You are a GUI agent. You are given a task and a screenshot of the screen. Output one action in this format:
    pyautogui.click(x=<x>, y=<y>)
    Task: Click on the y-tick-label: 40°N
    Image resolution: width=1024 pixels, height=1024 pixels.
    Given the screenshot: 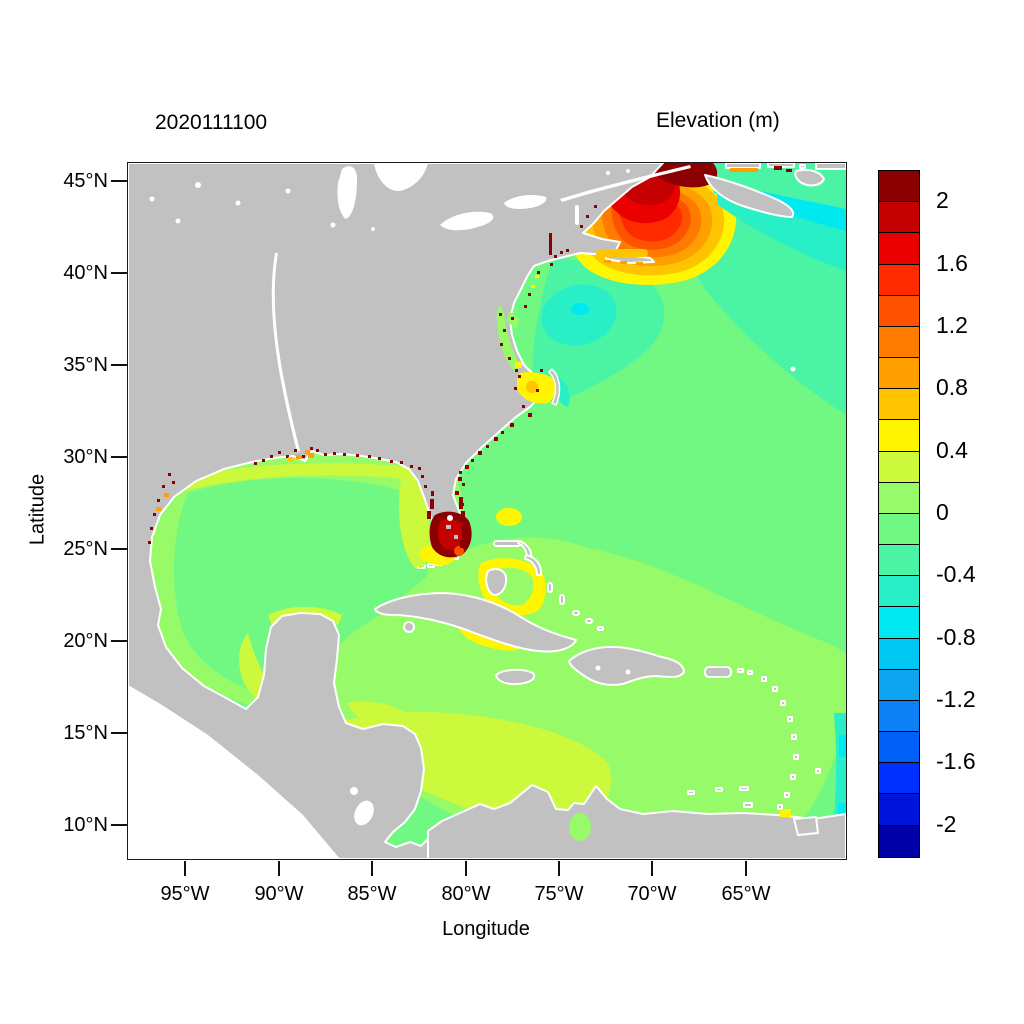 What is the action you would take?
    pyautogui.click(x=85, y=273)
    